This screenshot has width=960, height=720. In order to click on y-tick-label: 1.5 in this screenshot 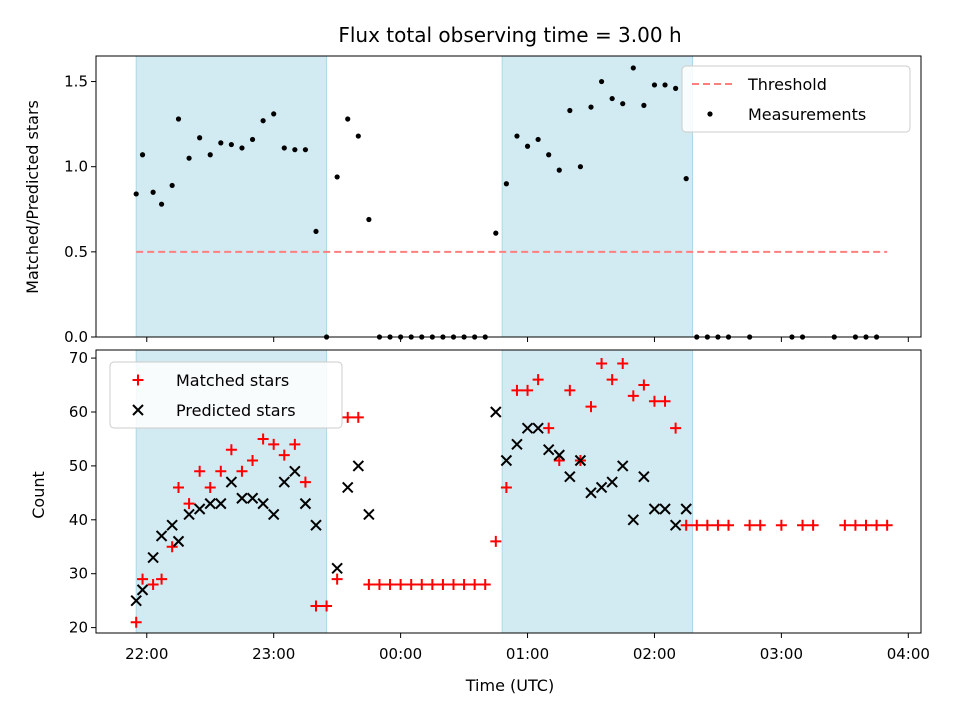, I will do `click(76, 82)`.